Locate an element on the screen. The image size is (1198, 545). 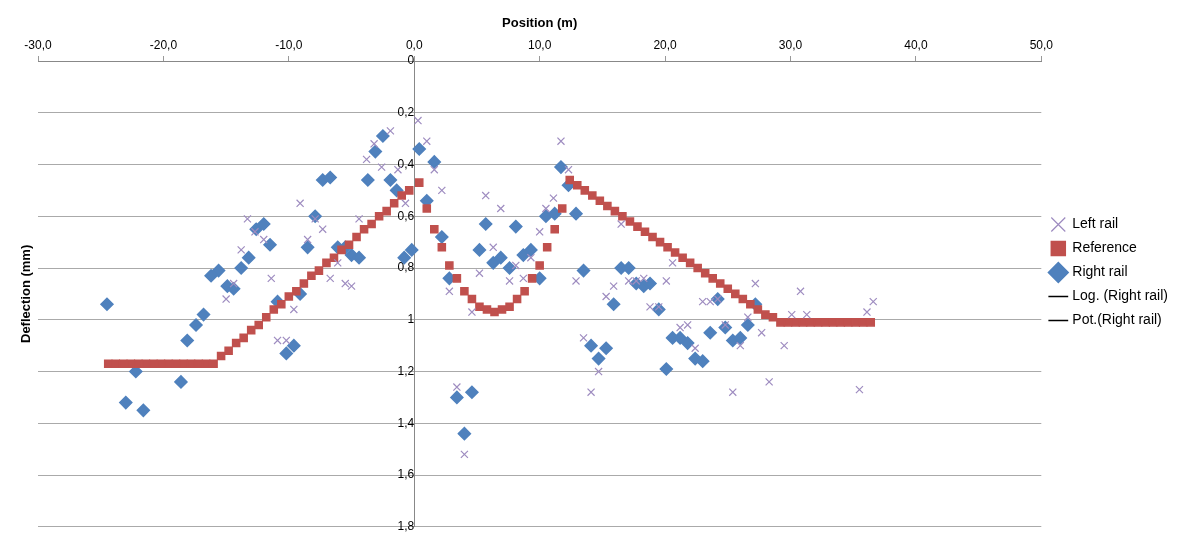
x-tick-label: -30,0 is located at coordinates (38, 45).